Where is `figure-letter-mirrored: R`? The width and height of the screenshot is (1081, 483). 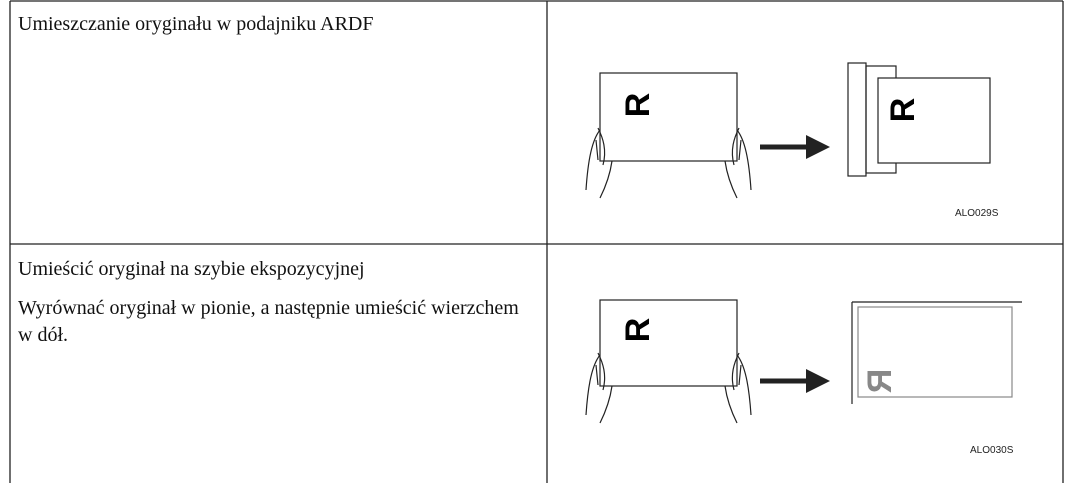
figure-letter-mirrored: R is located at coordinates (880, 381).